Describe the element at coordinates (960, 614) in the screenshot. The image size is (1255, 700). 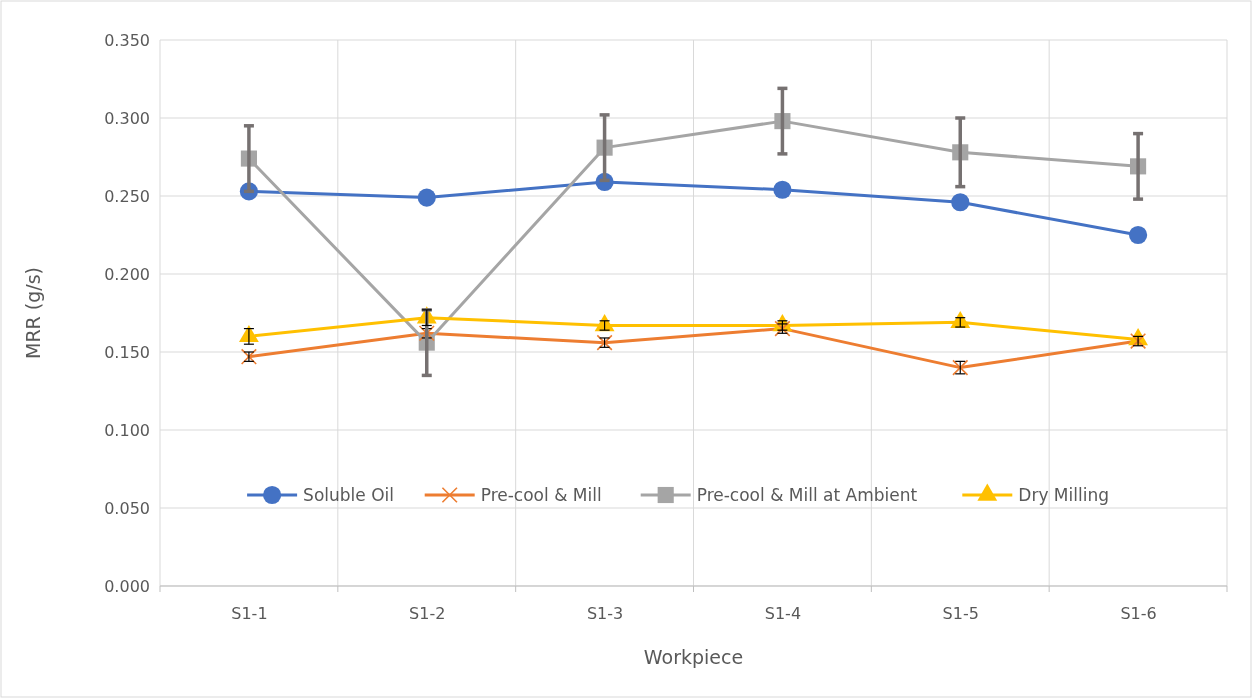
I see `x-tick-label: S1-5` at that location.